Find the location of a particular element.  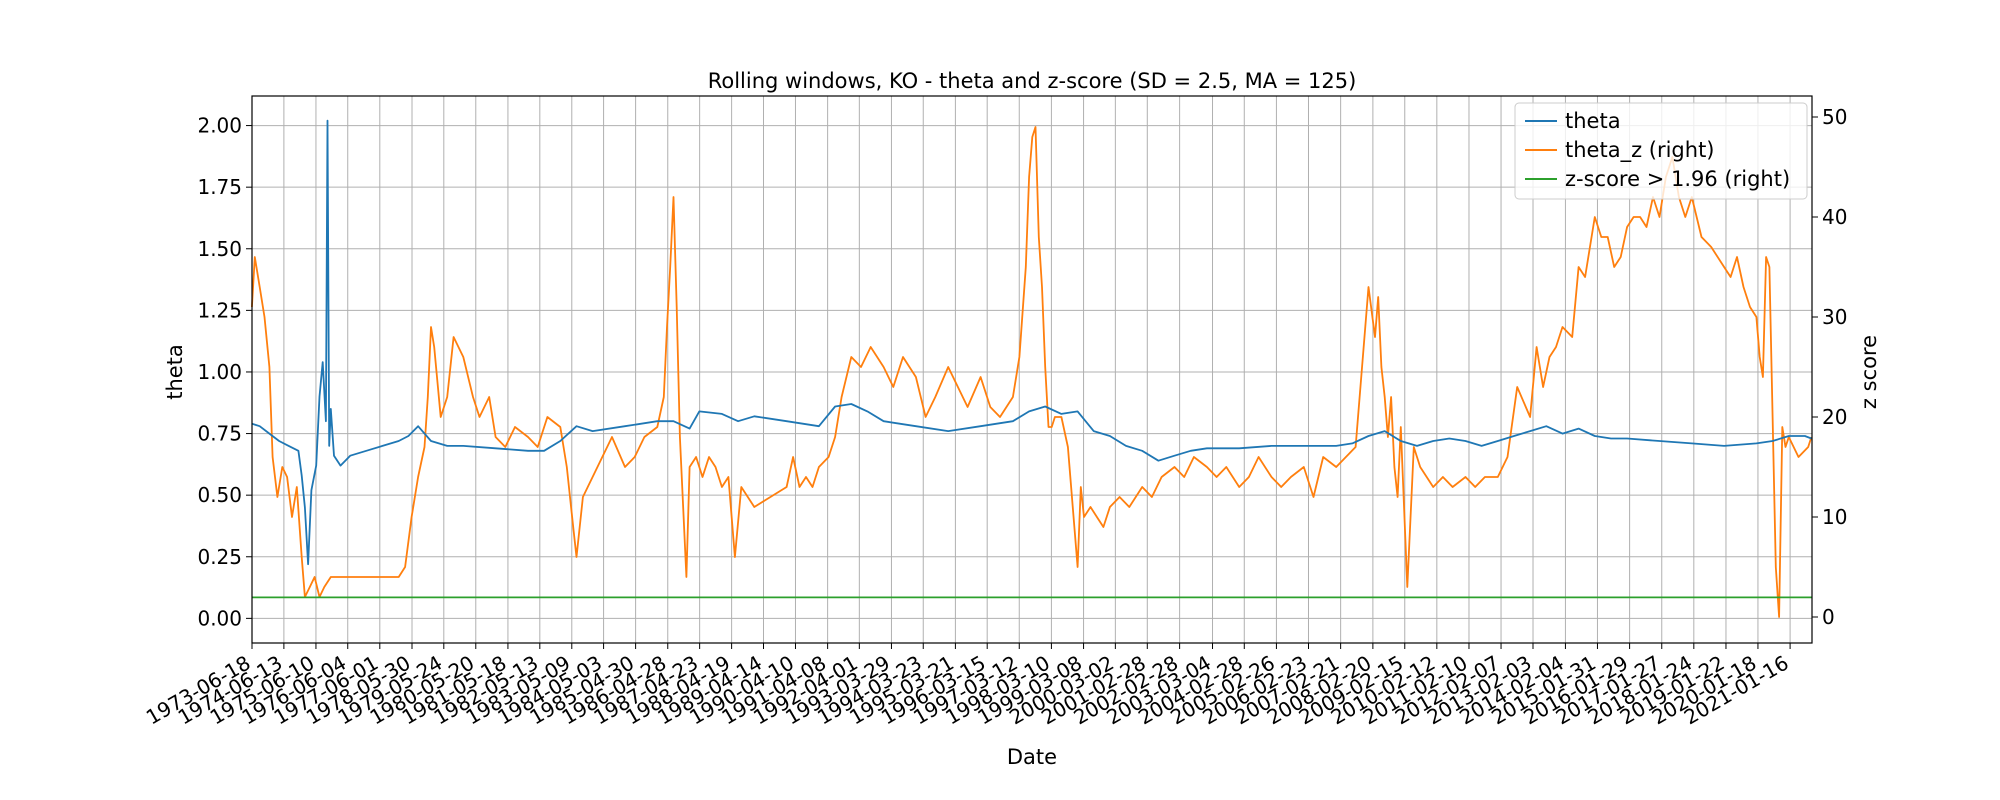

legend-entry: theta is located at coordinates (1593, 121).